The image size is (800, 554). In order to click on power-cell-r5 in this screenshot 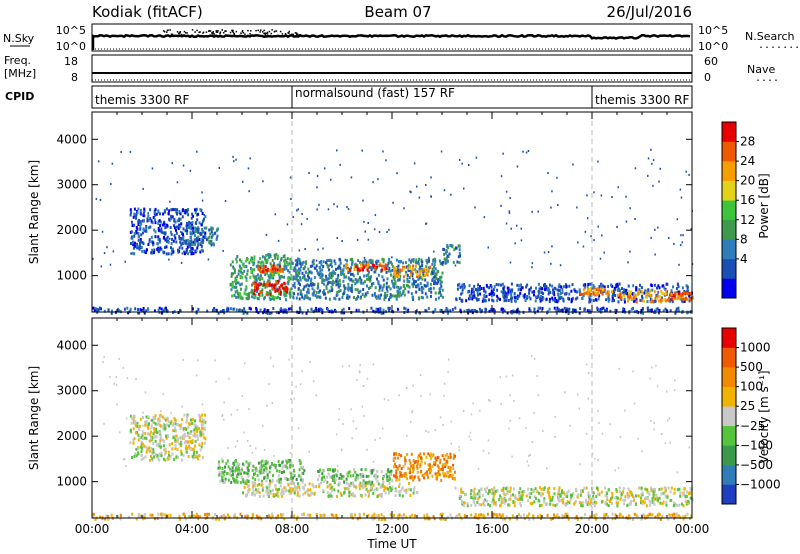, I will do `click(273, 272)`.